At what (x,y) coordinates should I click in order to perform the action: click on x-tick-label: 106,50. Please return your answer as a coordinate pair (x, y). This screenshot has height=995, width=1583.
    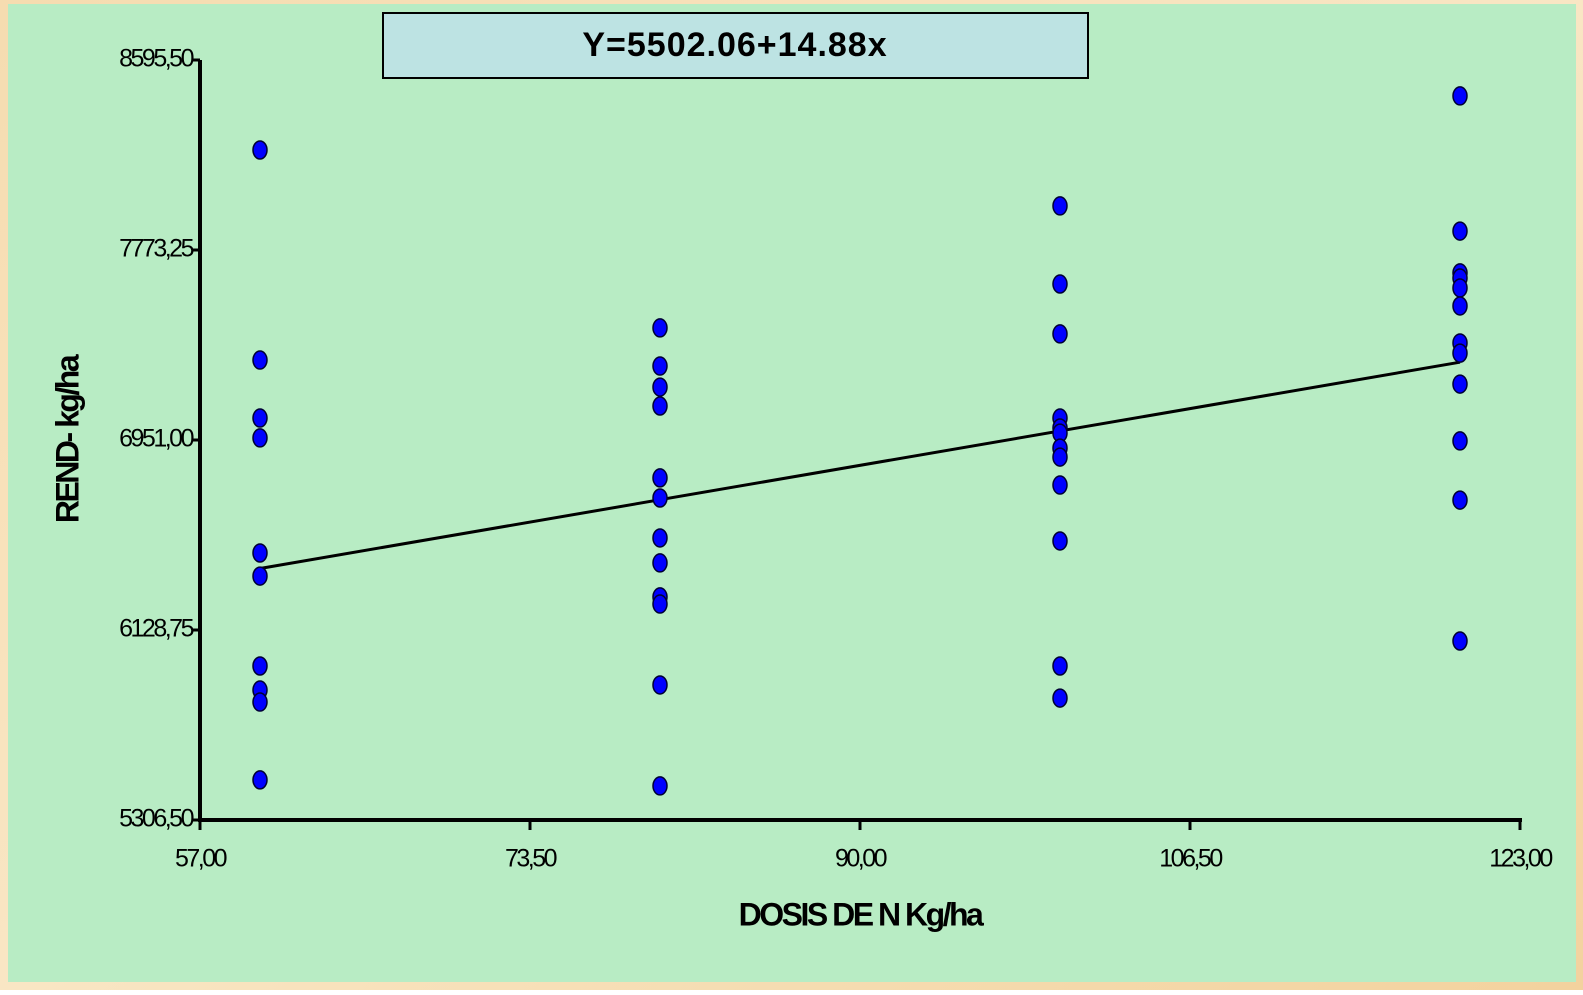
    Looking at the image, I should click on (1190, 859).